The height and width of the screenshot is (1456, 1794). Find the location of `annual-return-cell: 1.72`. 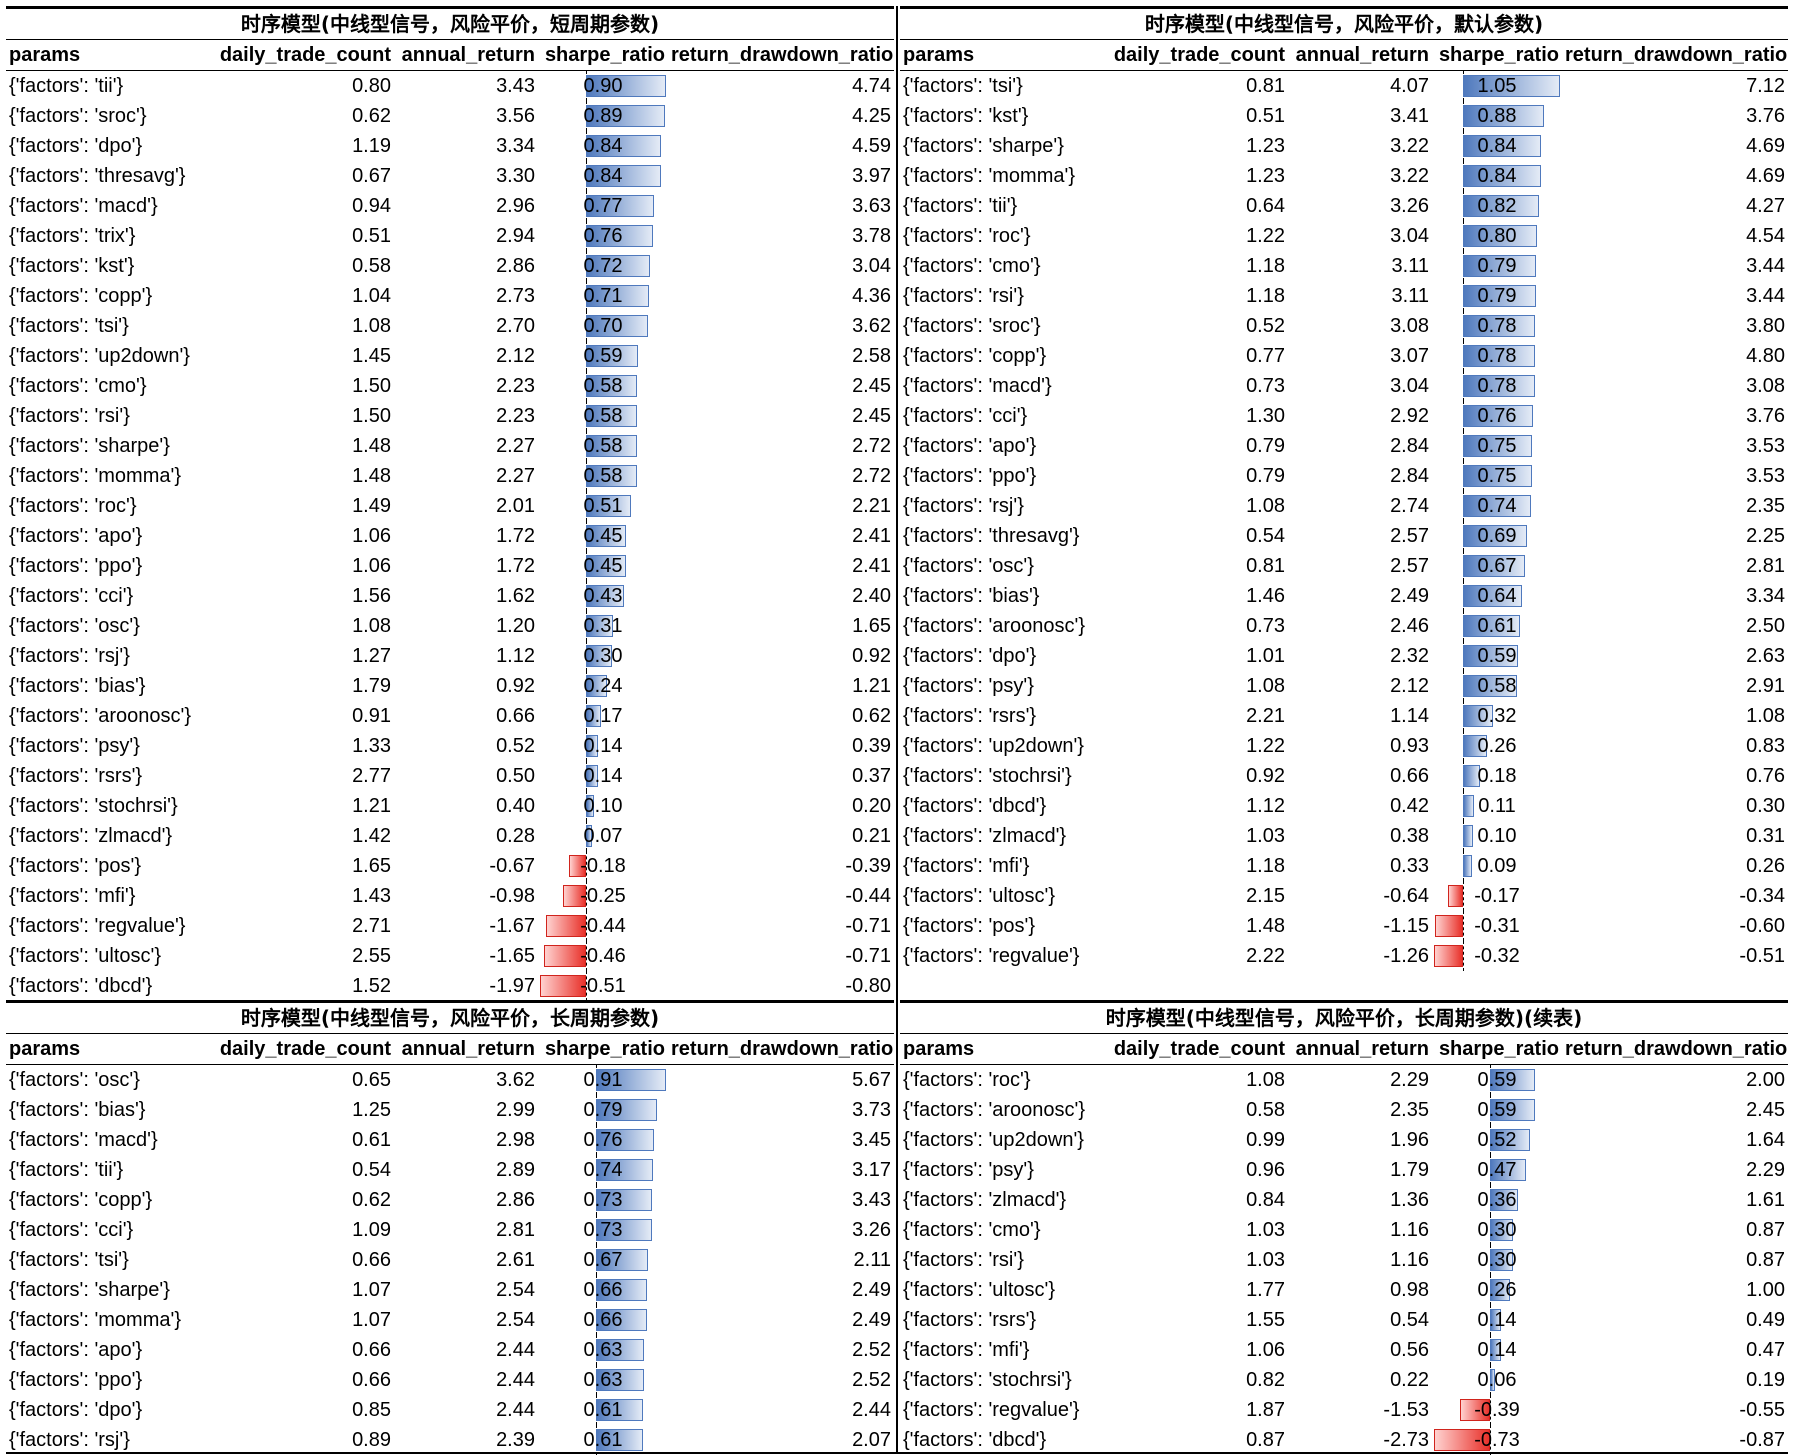

annual-return-cell: 1.72 is located at coordinates (515, 565).